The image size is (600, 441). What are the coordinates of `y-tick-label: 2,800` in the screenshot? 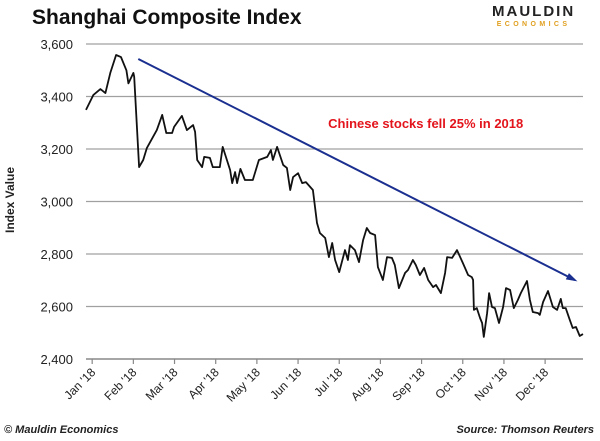 It's located at (56, 254).